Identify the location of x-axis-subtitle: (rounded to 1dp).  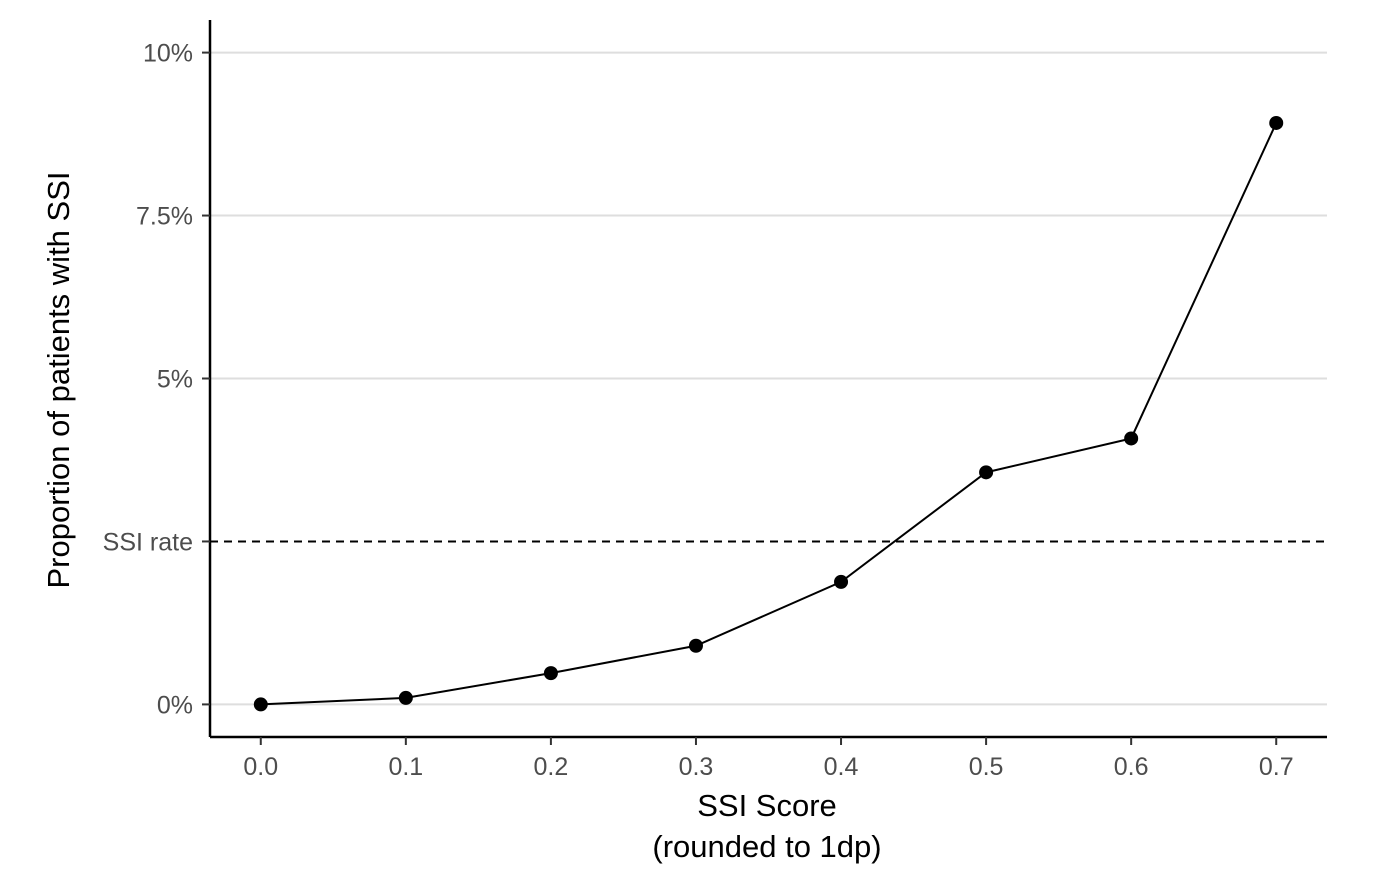
(766, 846).